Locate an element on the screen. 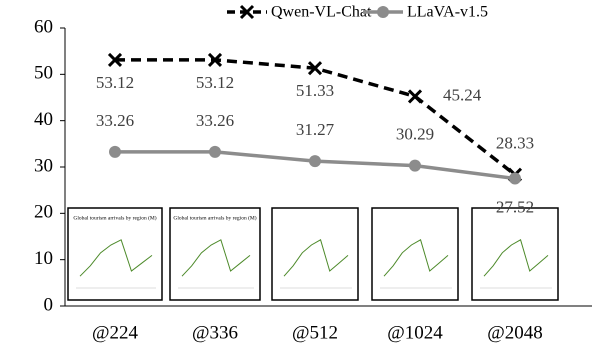  y-tick-label: 30 is located at coordinates (43, 165).